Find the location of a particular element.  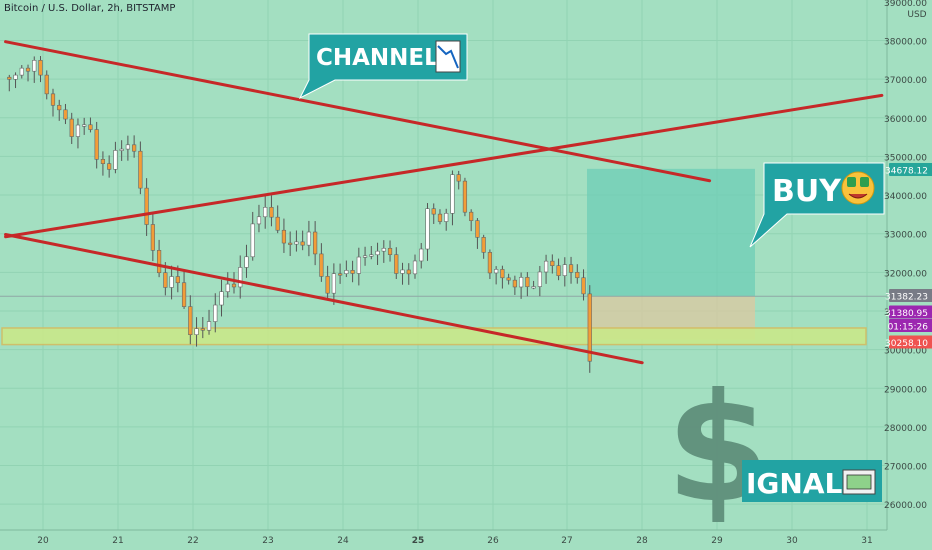

price-tick-label: 36000.00 is located at coordinates (905, 120).